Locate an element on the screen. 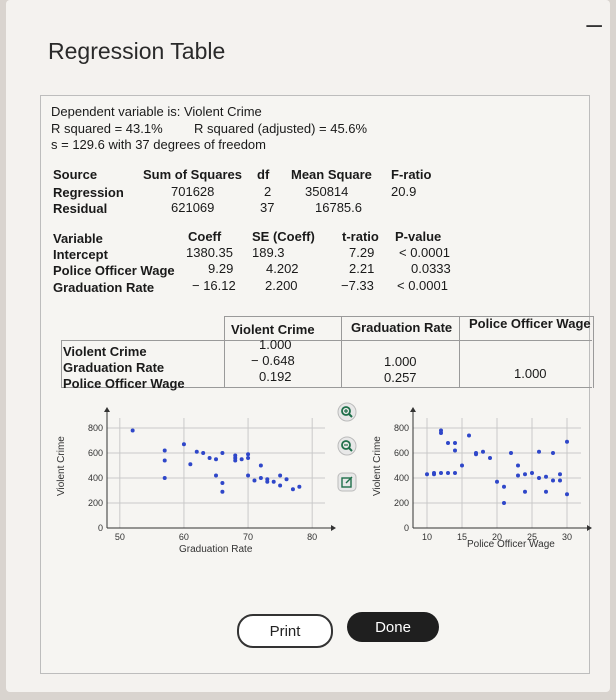 The height and width of the screenshot is (700, 616). anova-row-label: Residual is located at coordinates (80, 208).